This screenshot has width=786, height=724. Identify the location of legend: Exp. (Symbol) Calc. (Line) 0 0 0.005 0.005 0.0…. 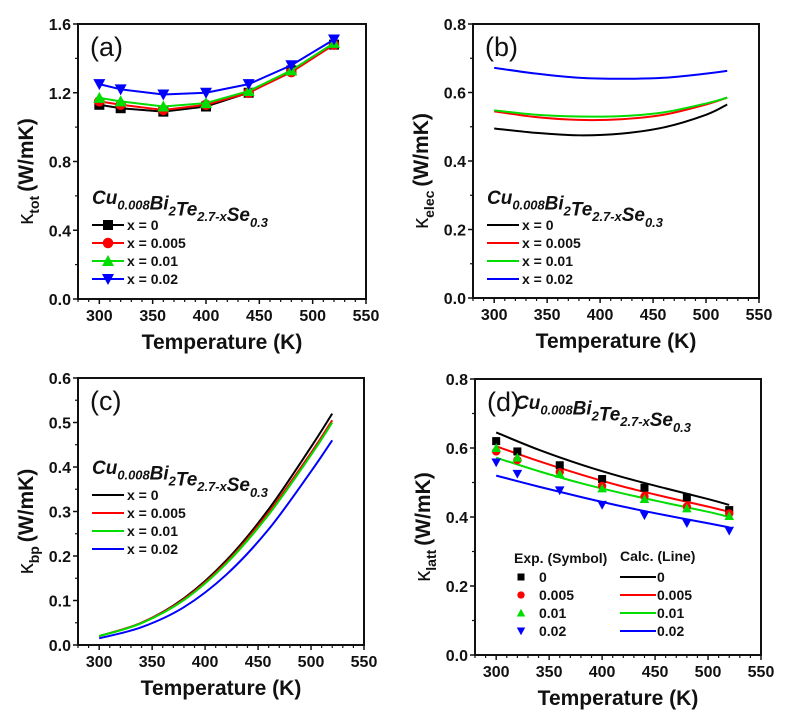
(604, 593).